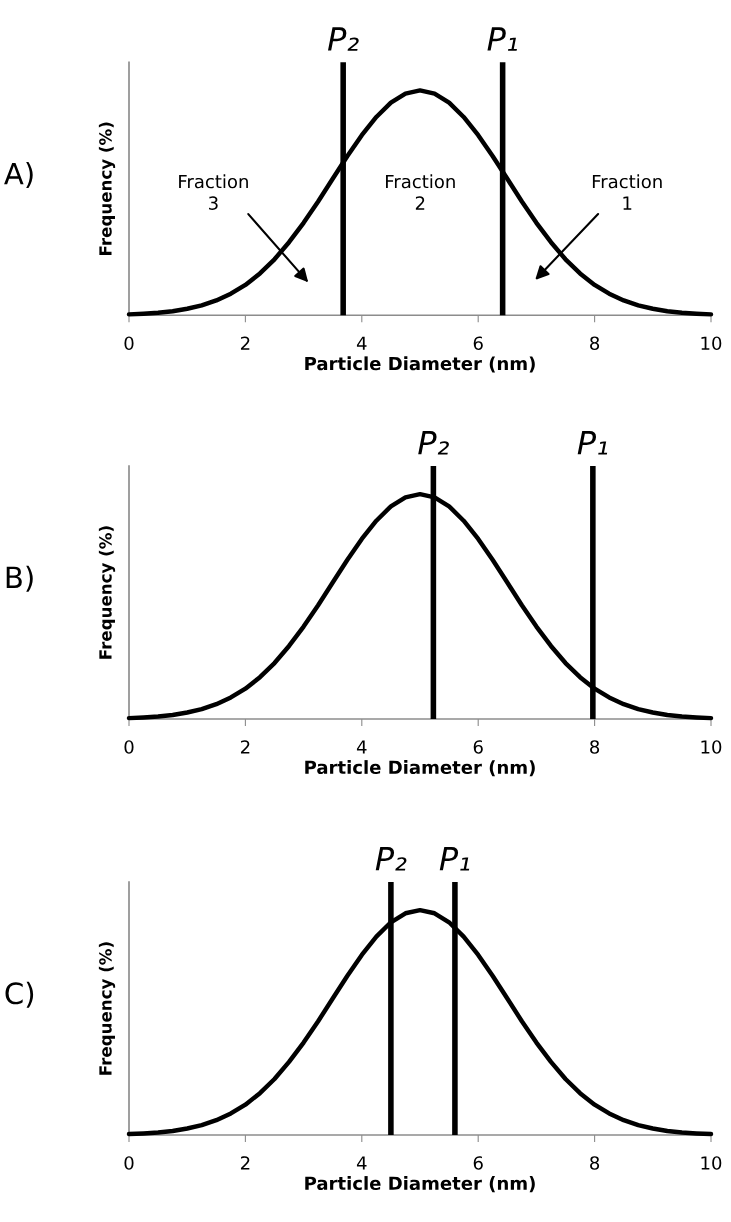  Describe the element at coordinates (213, 192) in the screenshot. I see `annotation: Fraction 3` at that location.